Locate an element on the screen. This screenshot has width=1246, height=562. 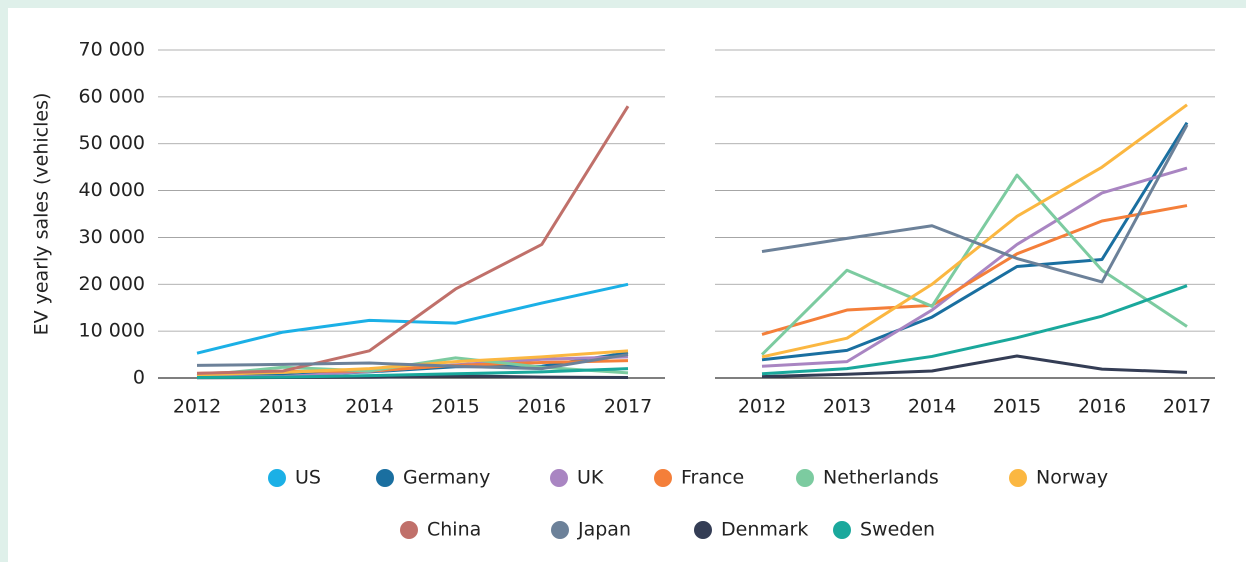
y-tick-label: 70 000 is located at coordinates (112, 50).